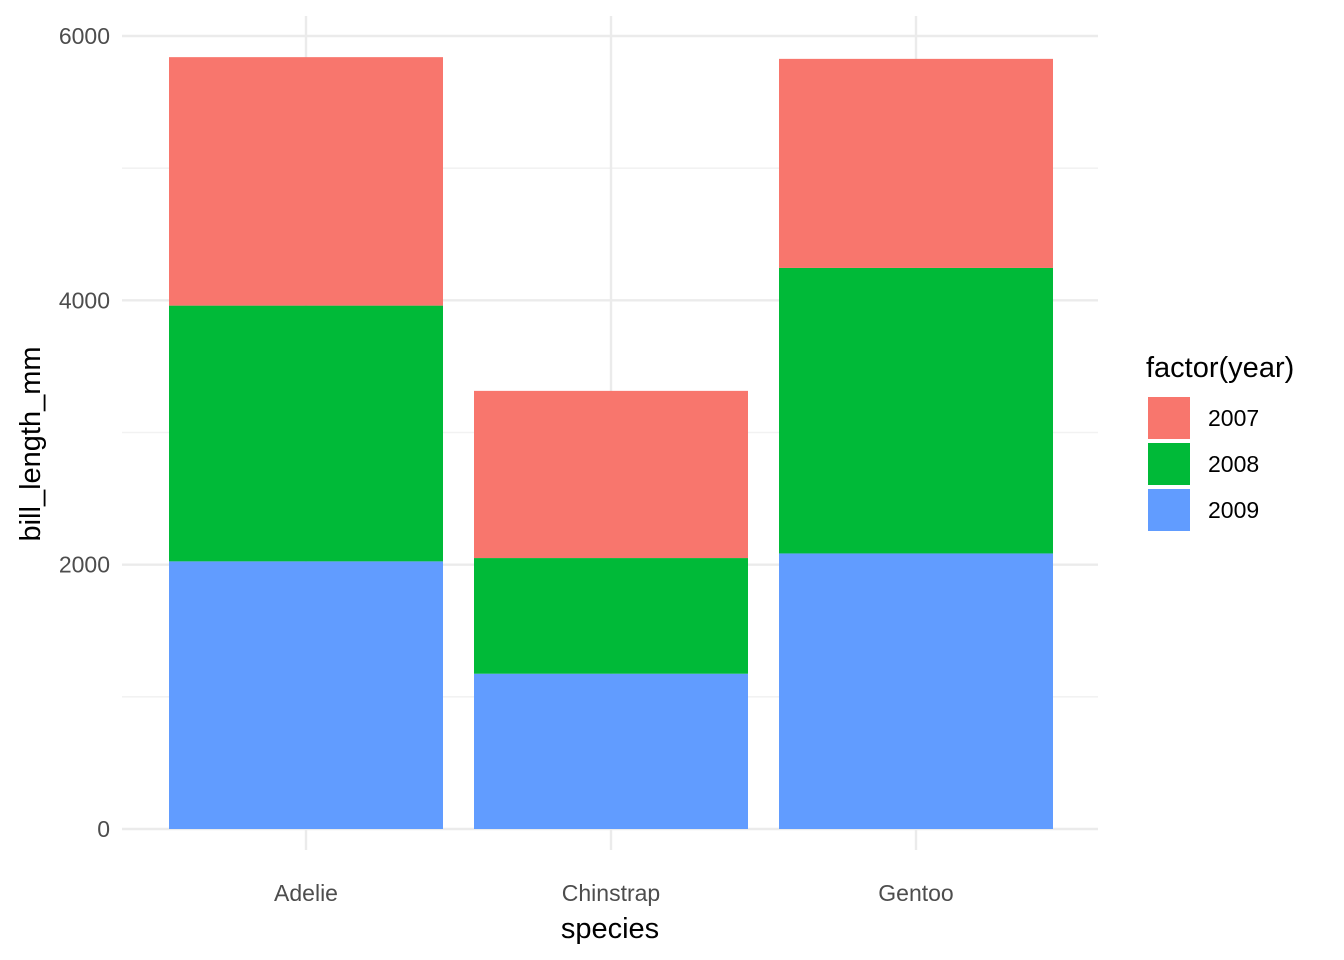 This screenshot has height=960, width=1344. I want to click on legend-label-2009: 2009, so click(1233, 510).